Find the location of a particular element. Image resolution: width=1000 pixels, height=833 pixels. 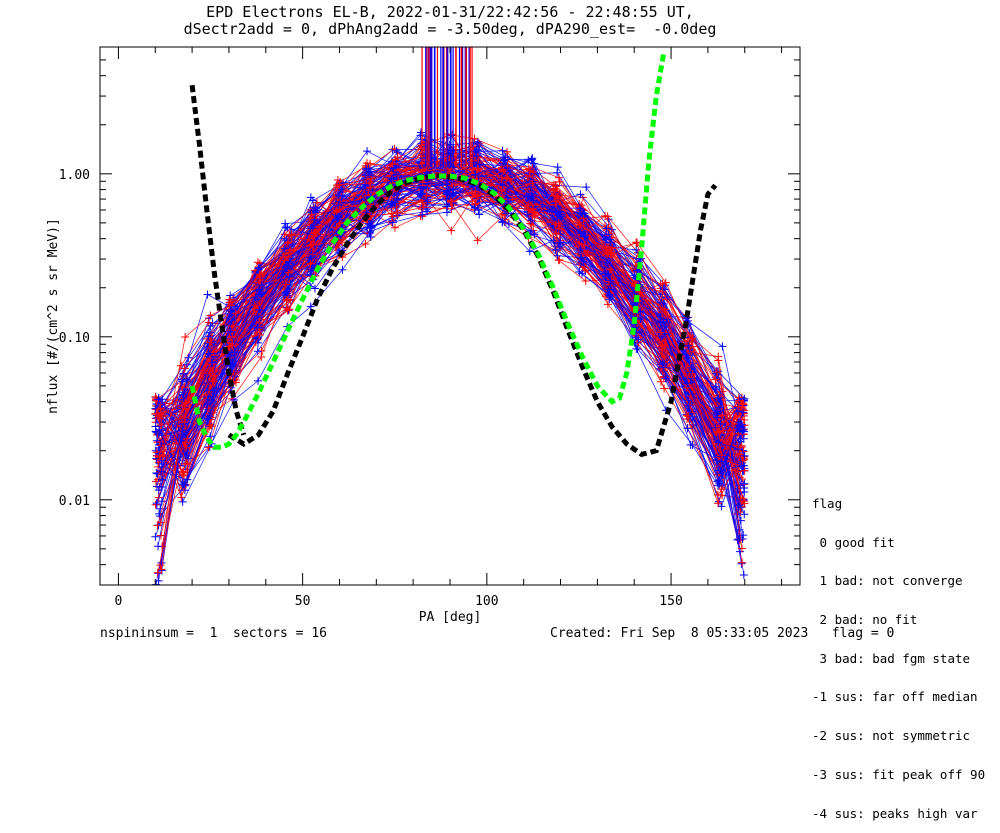

x-tick-label: 100 is located at coordinates (486, 601).